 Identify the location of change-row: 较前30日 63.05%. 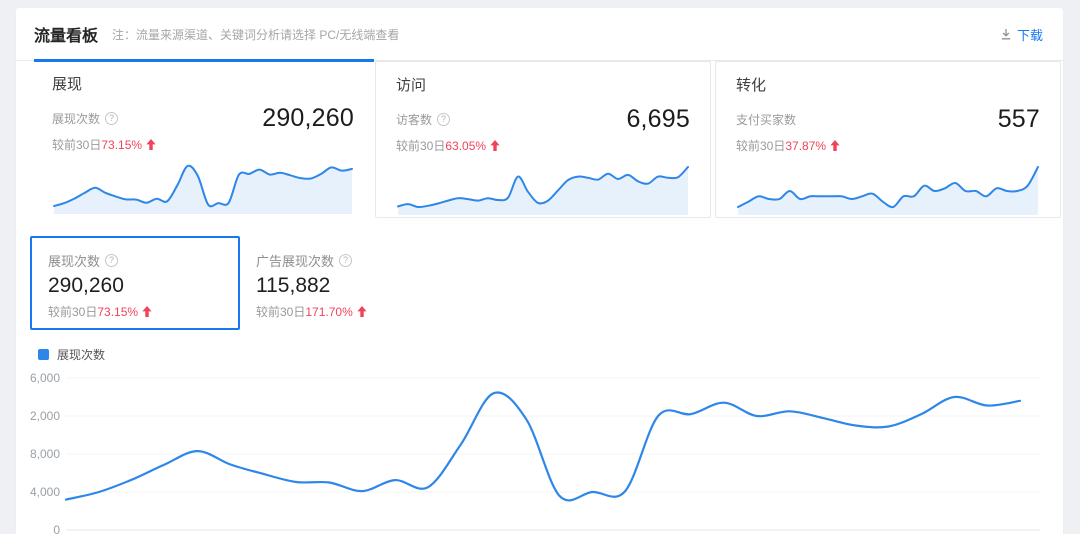
(543, 145).